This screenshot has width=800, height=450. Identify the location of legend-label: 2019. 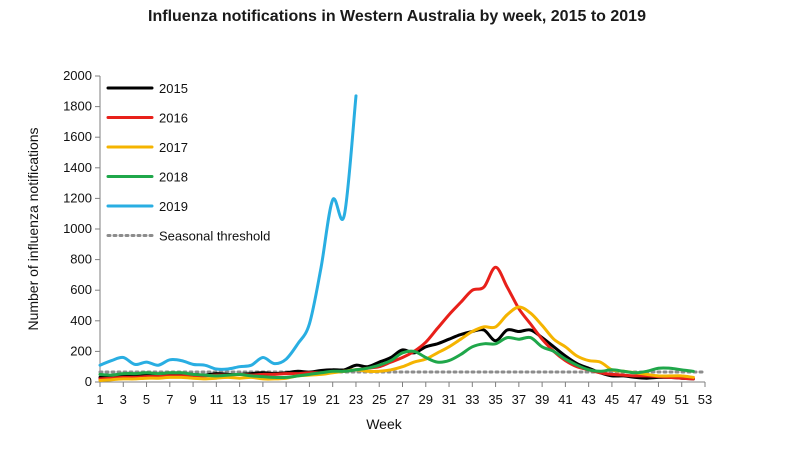
(173, 206).